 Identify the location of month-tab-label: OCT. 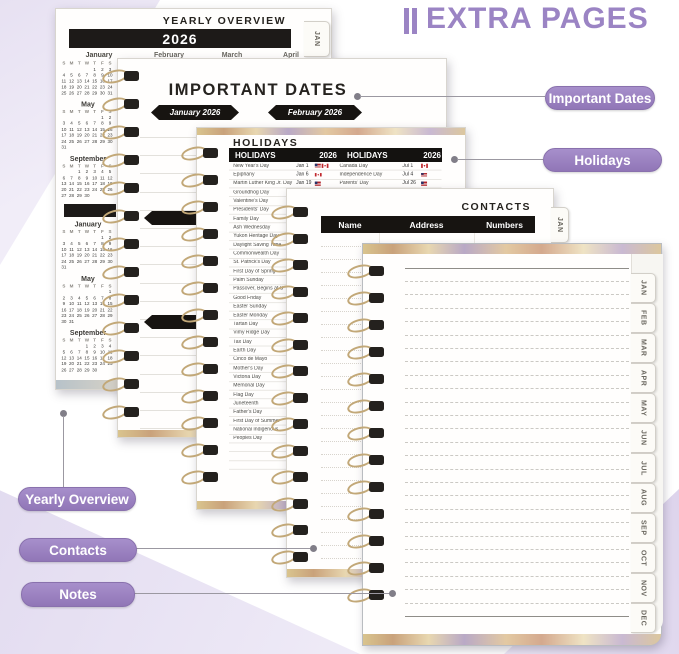
(643, 558).